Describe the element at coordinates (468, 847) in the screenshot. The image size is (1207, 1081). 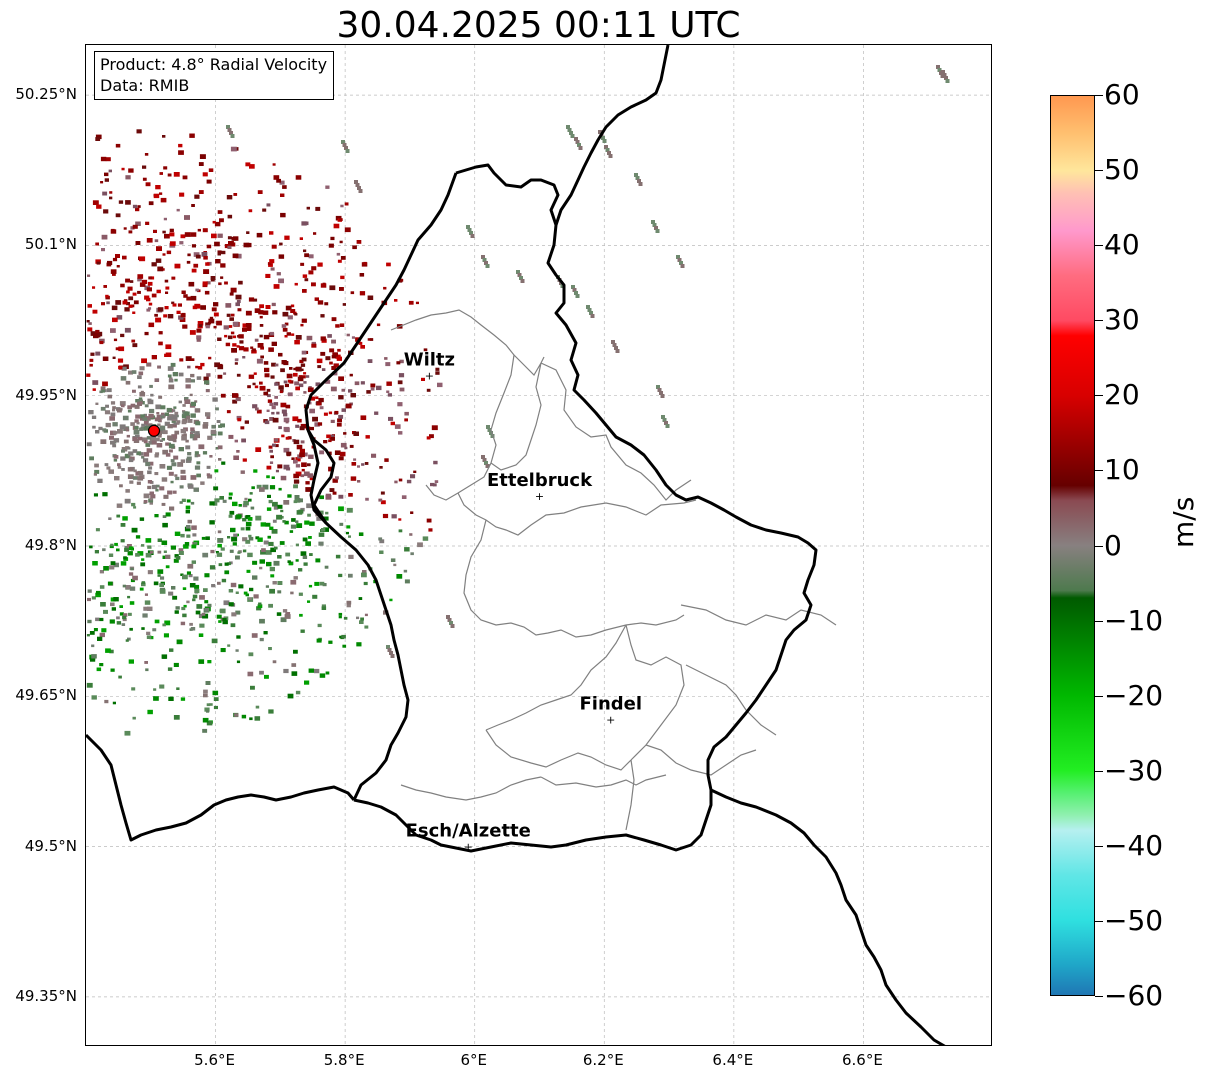
I see `city-plus-icon: +` at that location.